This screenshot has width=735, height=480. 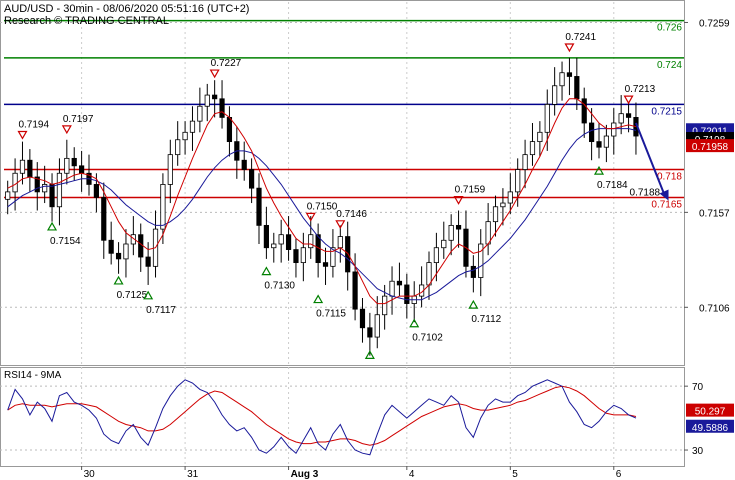 What do you see at coordinates (33, 124) in the screenshot?
I see `pivot-high-label: 0.7194` at bounding box center [33, 124].